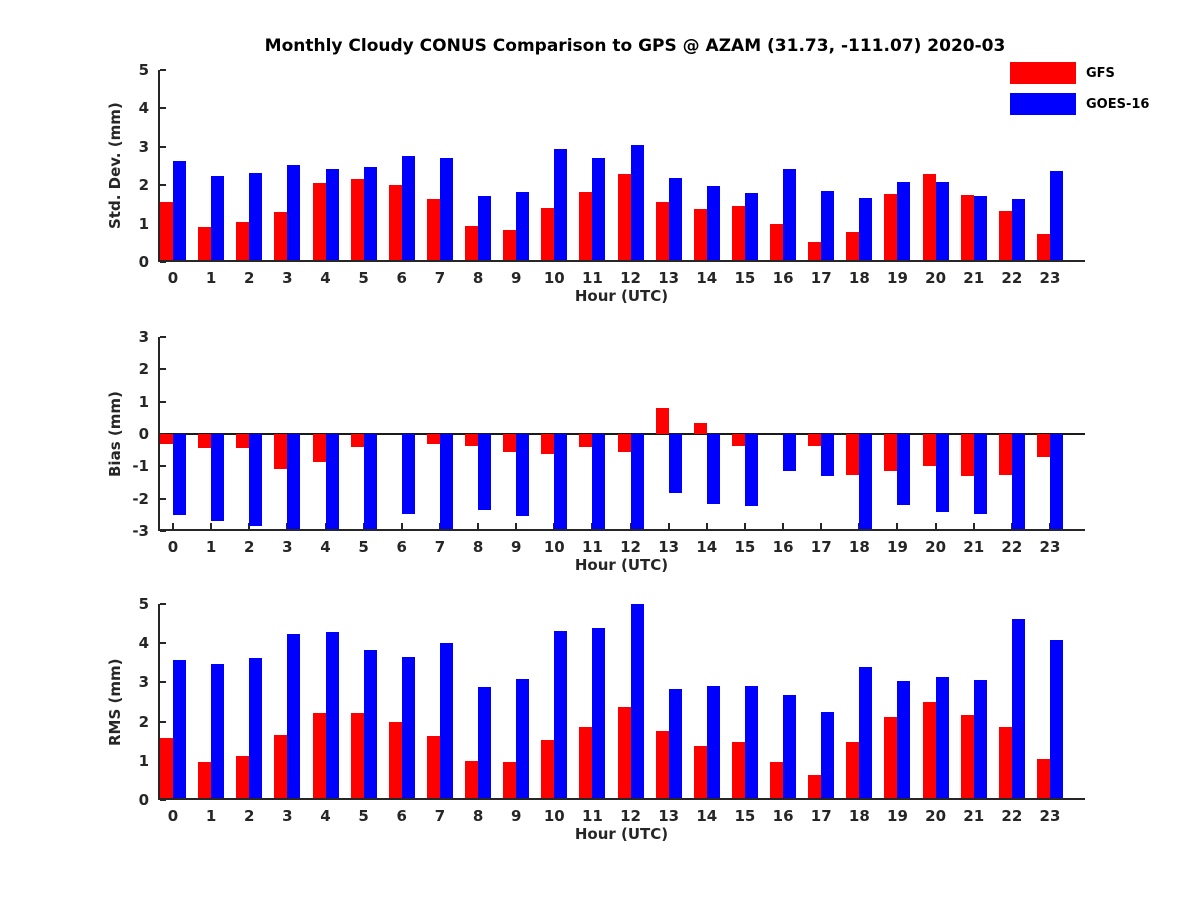  What do you see at coordinates (621, 799) in the screenshot?
I see `x-axis-line` at bounding box center [621, 799].